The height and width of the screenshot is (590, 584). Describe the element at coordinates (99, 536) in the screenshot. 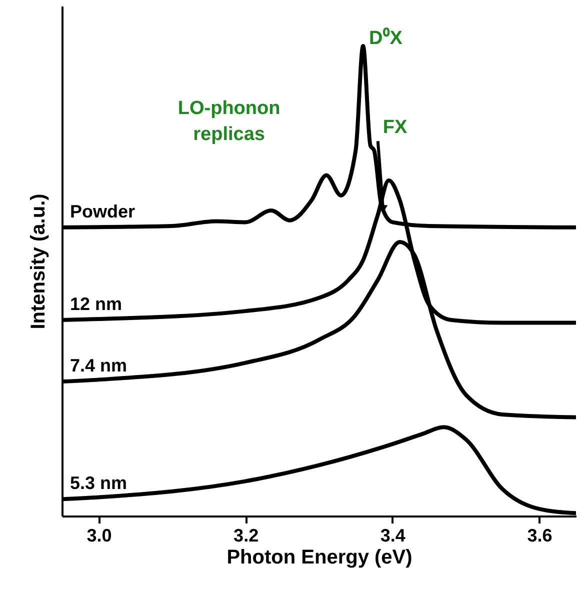

I see `x-tick-label: 3.0` at that location.